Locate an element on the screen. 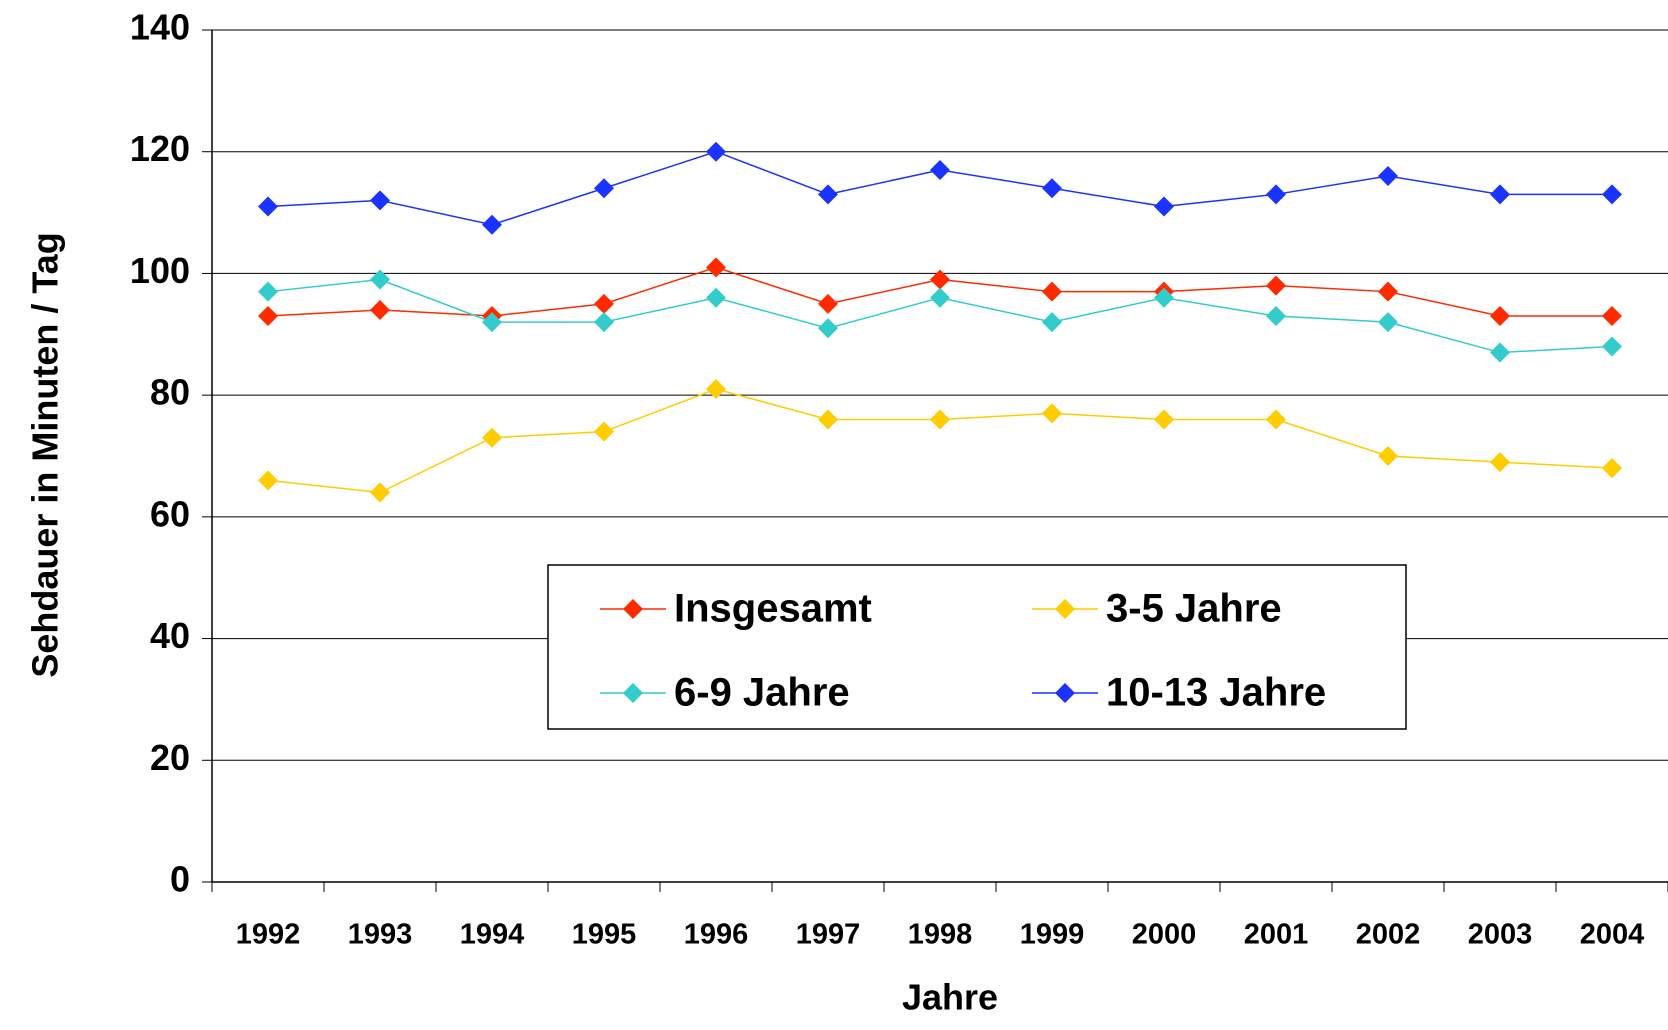 This screenshot has height=1030, width=1668. x-tick-label: 2001 is located at coordinates (1276, 935).